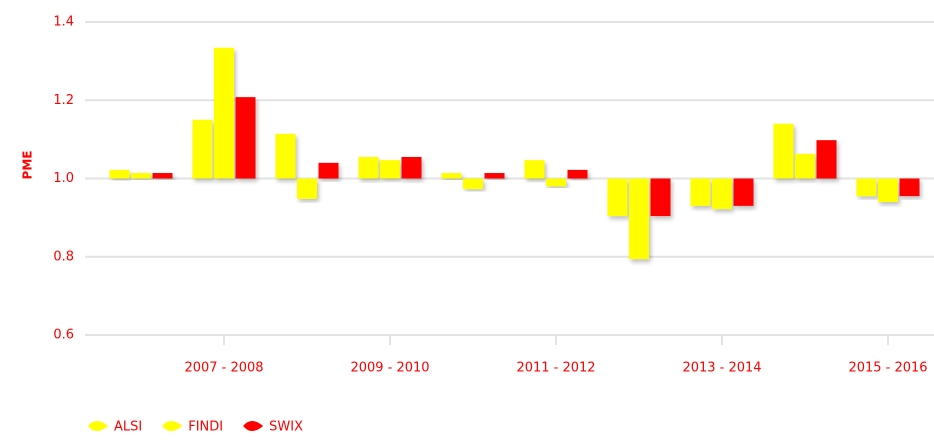  Describe the element at coordinates (28, 165) in the screenshot. I see `y-axis-label: PME` at that location.